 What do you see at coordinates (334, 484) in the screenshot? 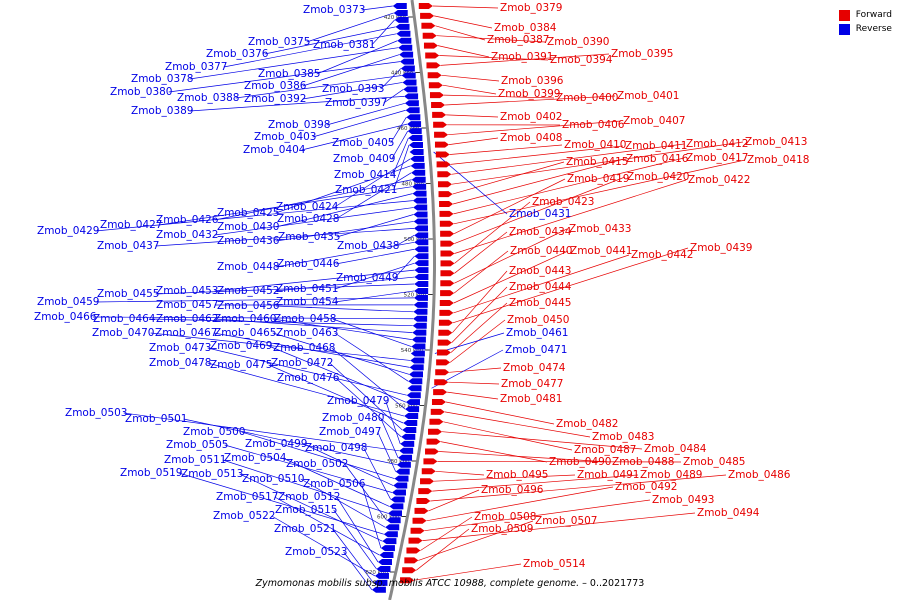
I see `reverse-gene-label: Zmob_0506` at bounding box center [334, 484].